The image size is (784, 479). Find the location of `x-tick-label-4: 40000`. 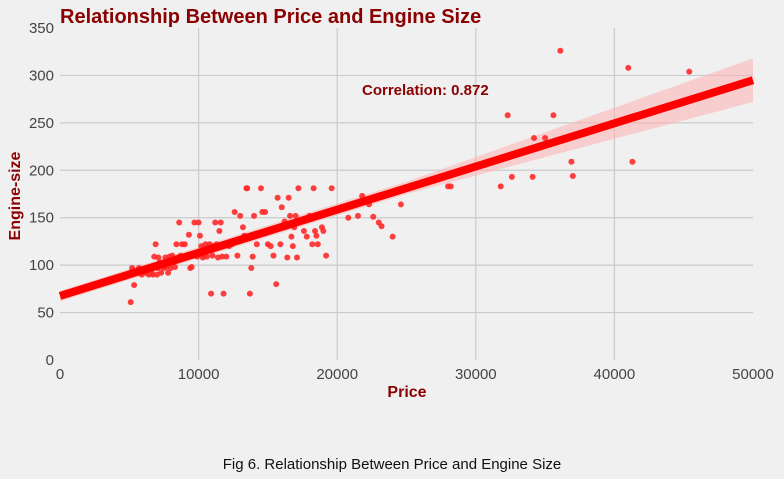

x-tick-label-4: 40000 is located at coordinates (615, 374).